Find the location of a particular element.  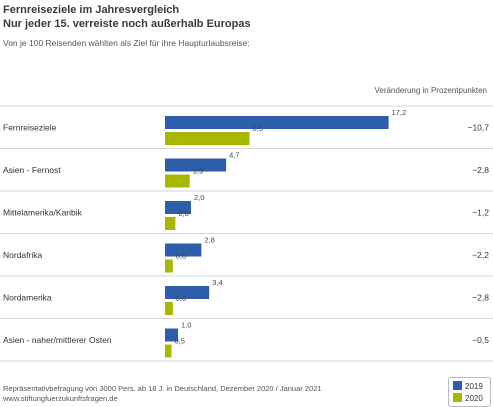

data-label-2020: 0,5 is located at coordinates (180, 341).